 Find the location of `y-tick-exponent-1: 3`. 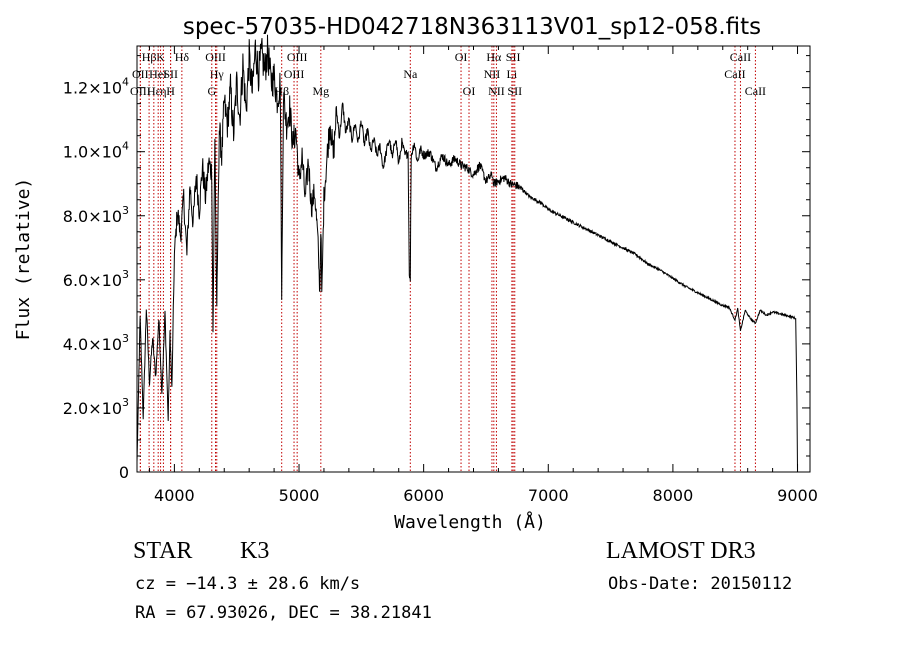

y-tick-exponent-1: 3 is located at coordinates (125, 402).